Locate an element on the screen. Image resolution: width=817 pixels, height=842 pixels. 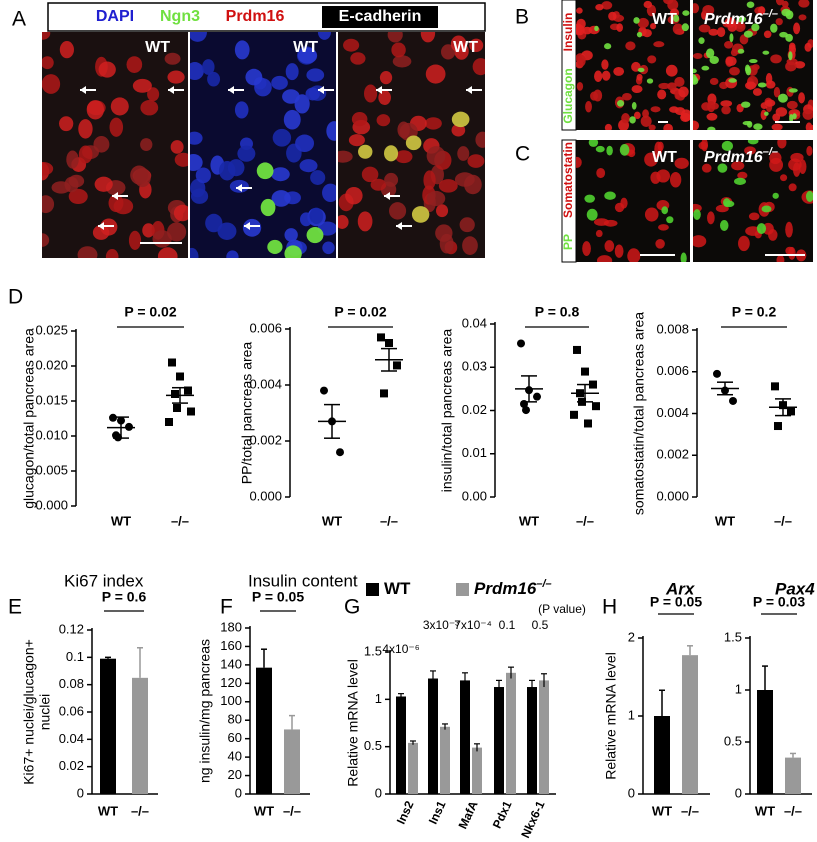
genotype-label: Prdm16–/– is located at coordinates (741, 18).